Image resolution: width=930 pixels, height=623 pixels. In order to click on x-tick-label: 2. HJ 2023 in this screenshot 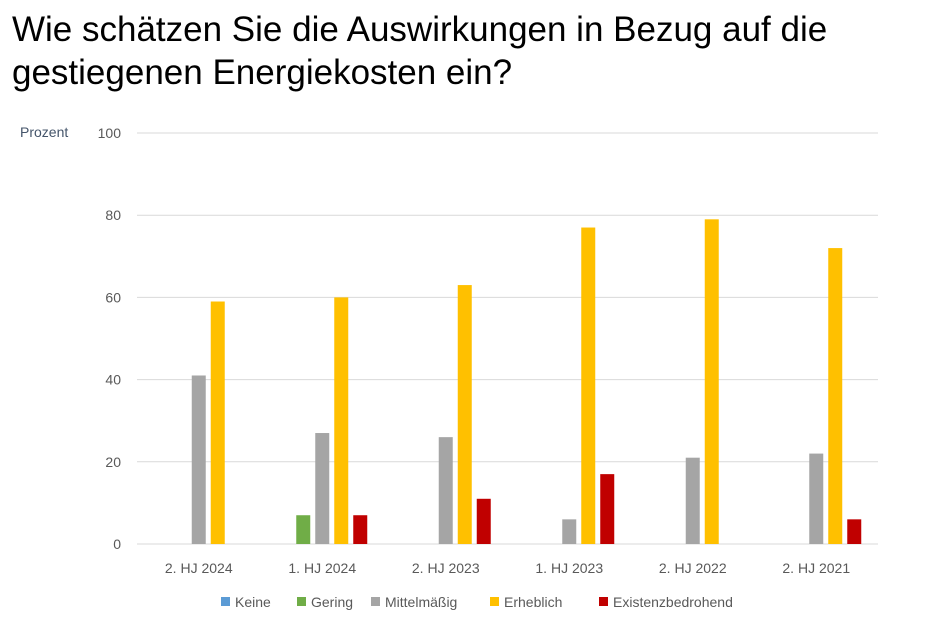, I will do `click(446, 568)`.